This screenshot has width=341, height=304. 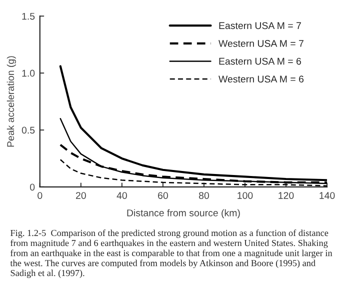 What do you see at coordinates (32, 187) in the screenshot?
I see `y-tick-label: 0` at bounding box center [32, 187].